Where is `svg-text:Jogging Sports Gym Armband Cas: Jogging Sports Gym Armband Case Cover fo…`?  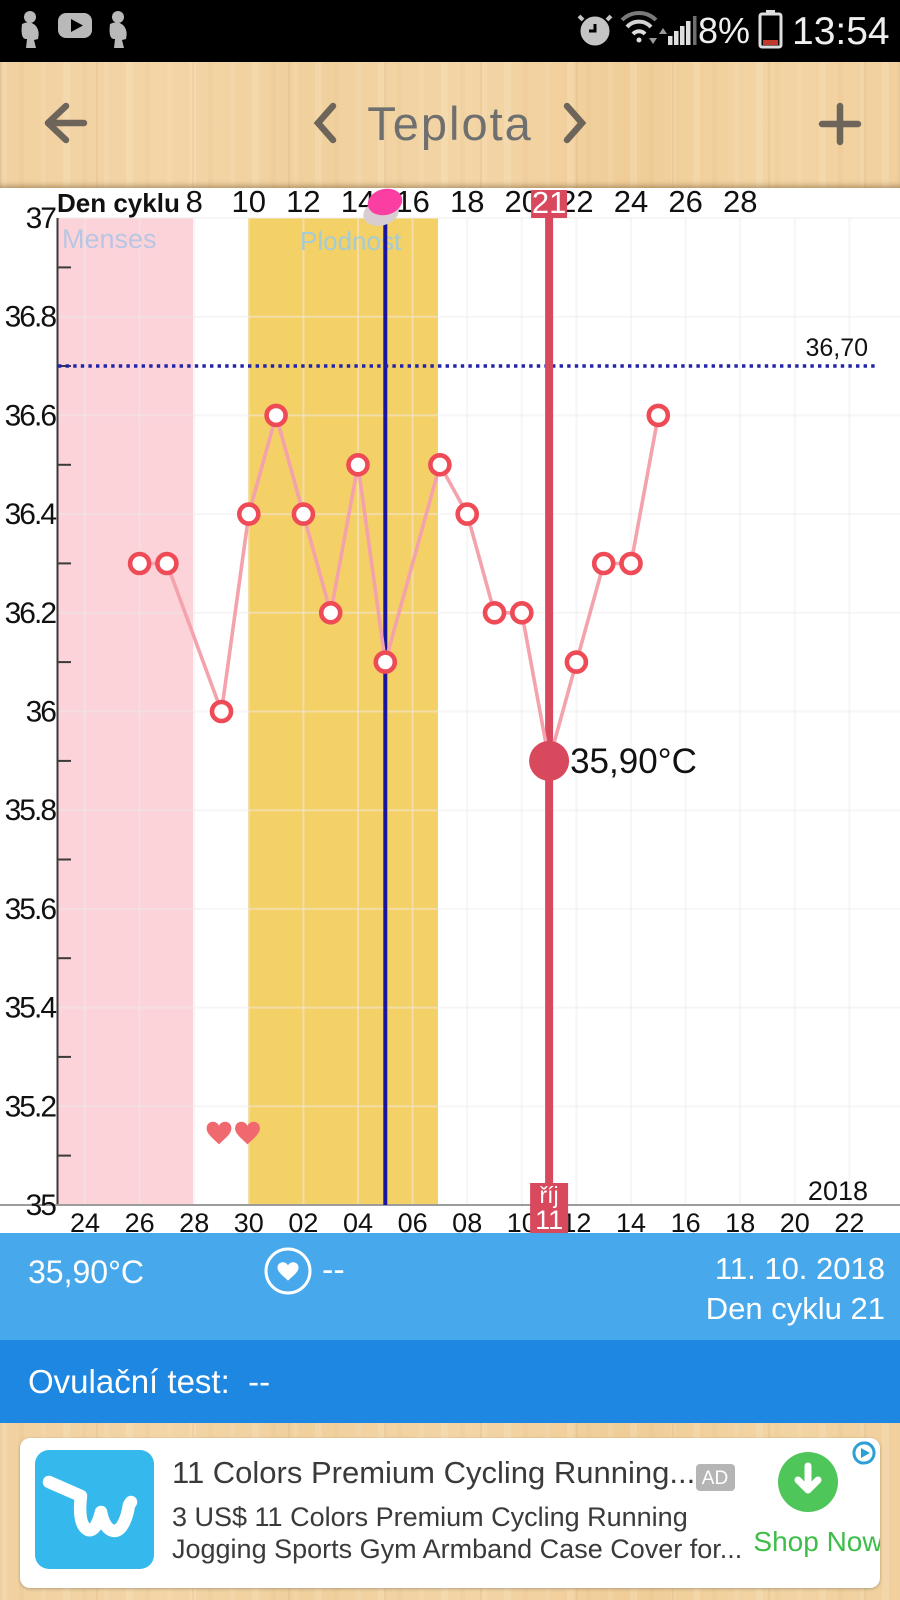
svg-text:Jogging Sports Gym Armband Cas: Jogging Sports Gym Armband Case Cover fo… is located at coordinates (457, 1549).